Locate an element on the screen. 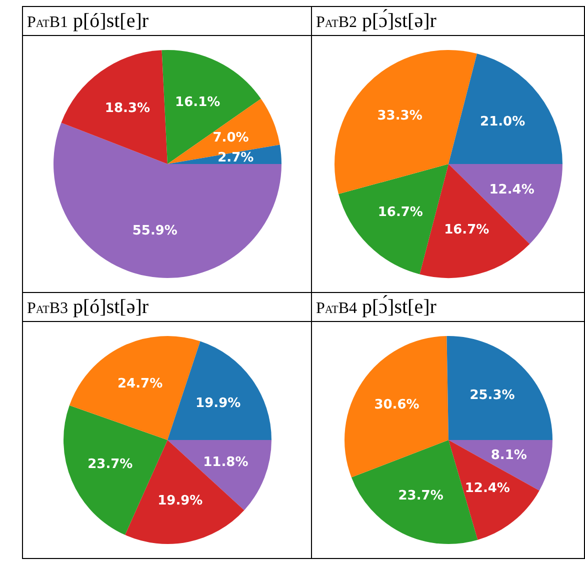  data-label: 33.3% is located at coordinates (399, 116).